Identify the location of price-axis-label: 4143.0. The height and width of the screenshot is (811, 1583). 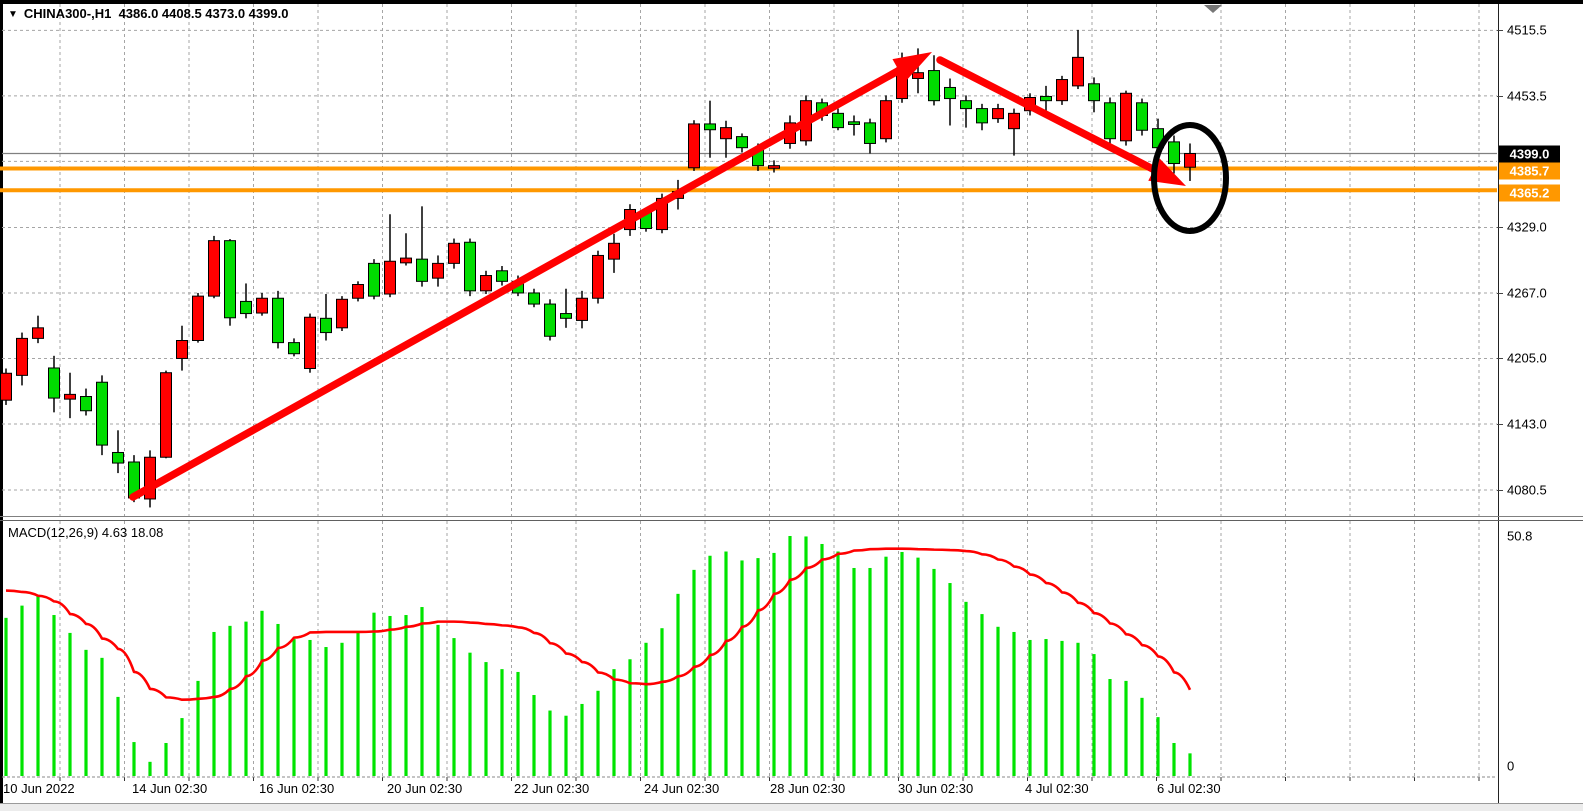
(1527, 424).